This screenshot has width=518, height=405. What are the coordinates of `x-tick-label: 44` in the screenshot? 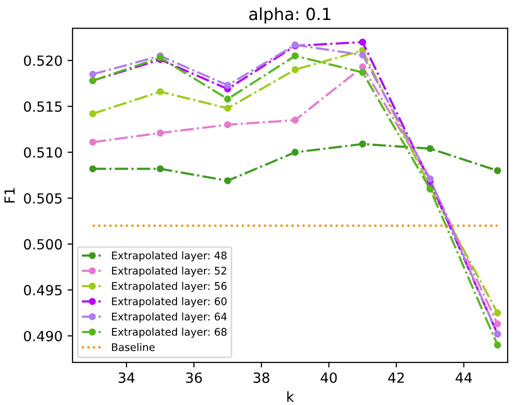 It's located at (464, 377).